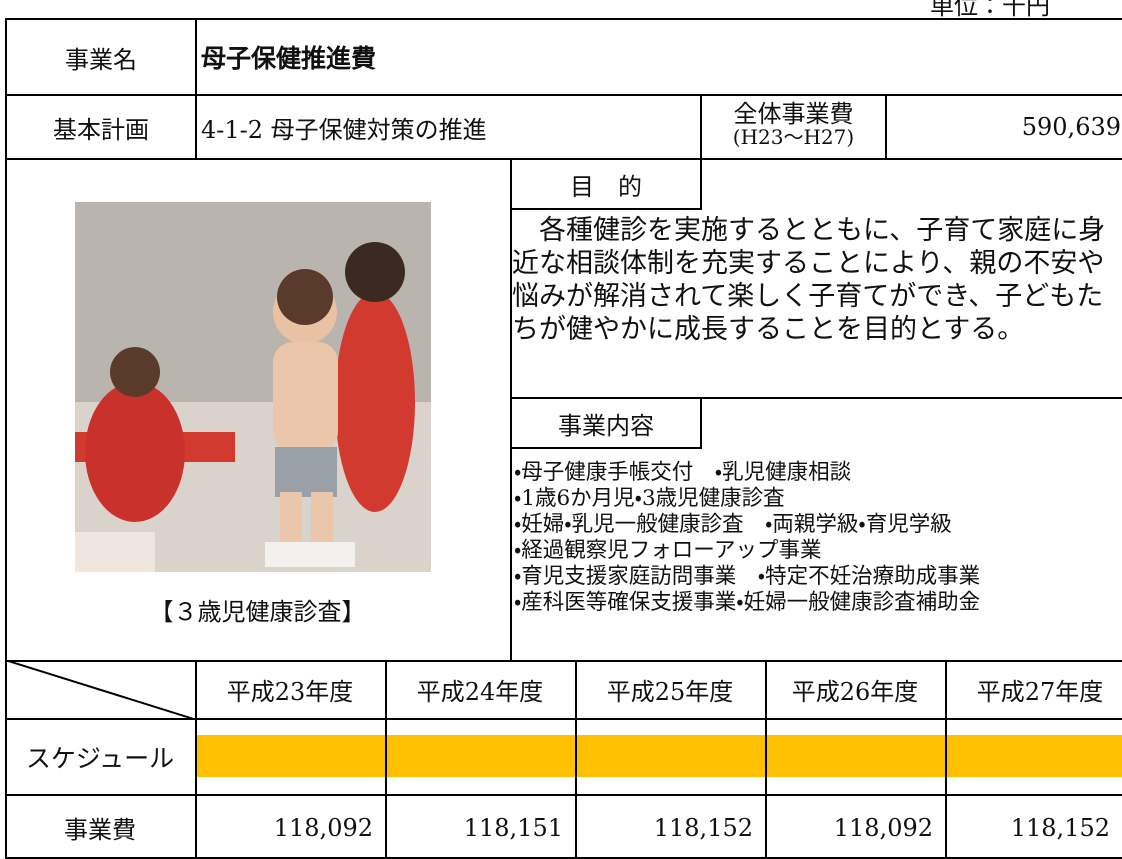 This screenshot has height=859, width=1122. What do you see at coordinates (253, 387) in the screenshot?
I see `photo` at bounding box center [253, 387].